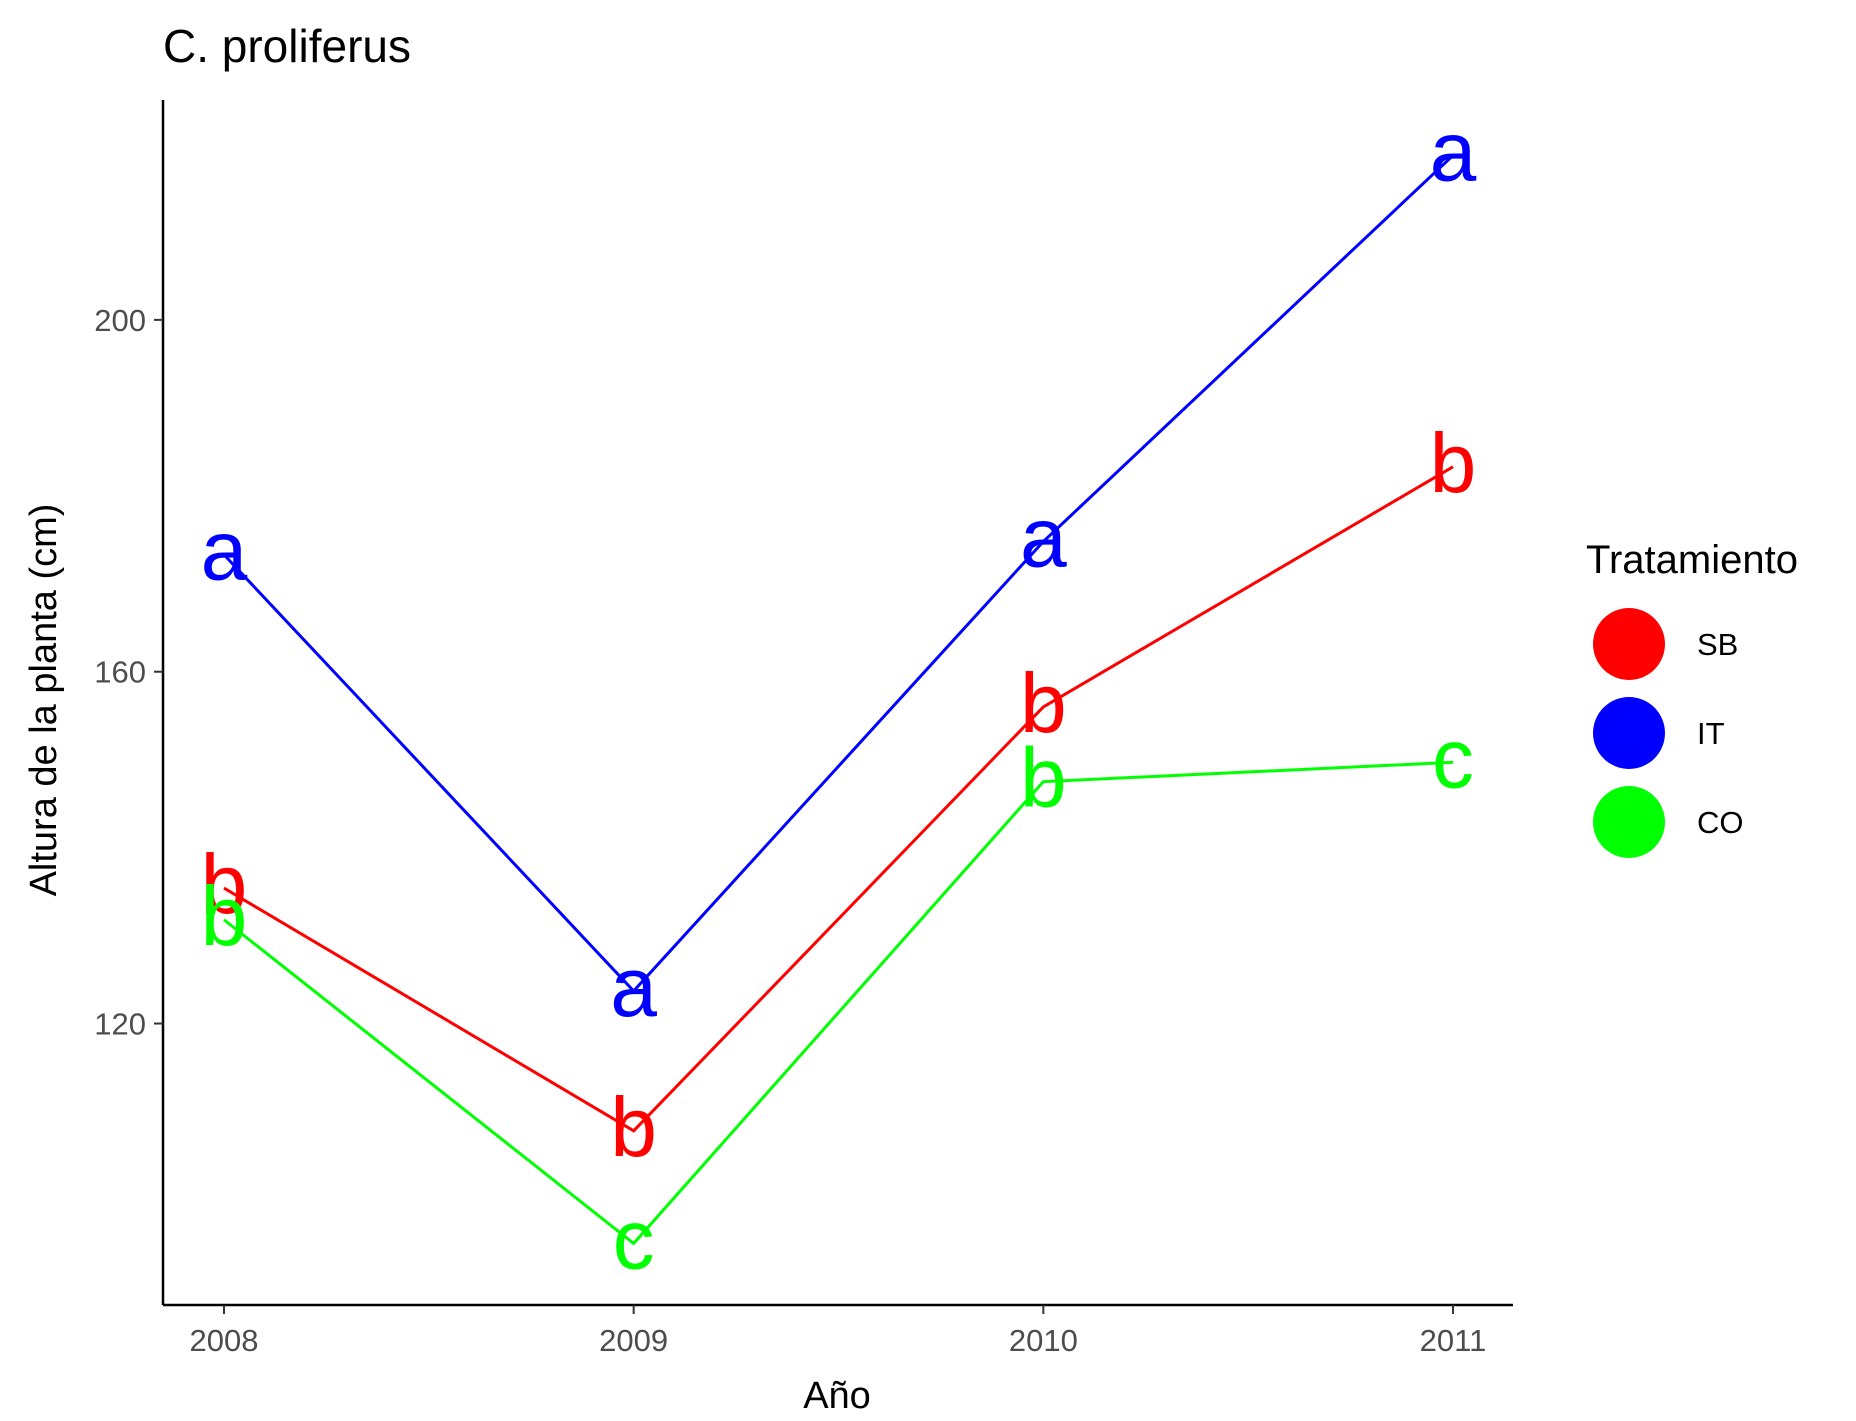 Image resolution: width=1856 pixels, height=1421 pixels. What do you see at coordinates (287, 46) in the screenshot?
I see `chart-title: C. proliferus` at bounding box center [287, 46].